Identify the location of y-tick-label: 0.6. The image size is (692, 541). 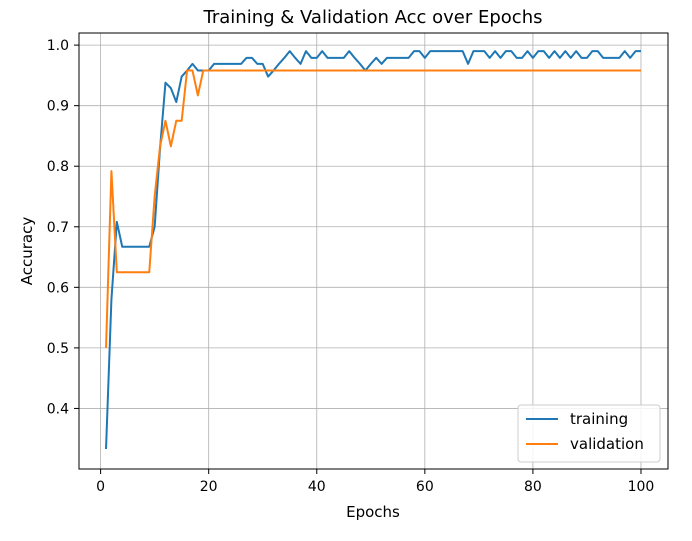
(58, 288).